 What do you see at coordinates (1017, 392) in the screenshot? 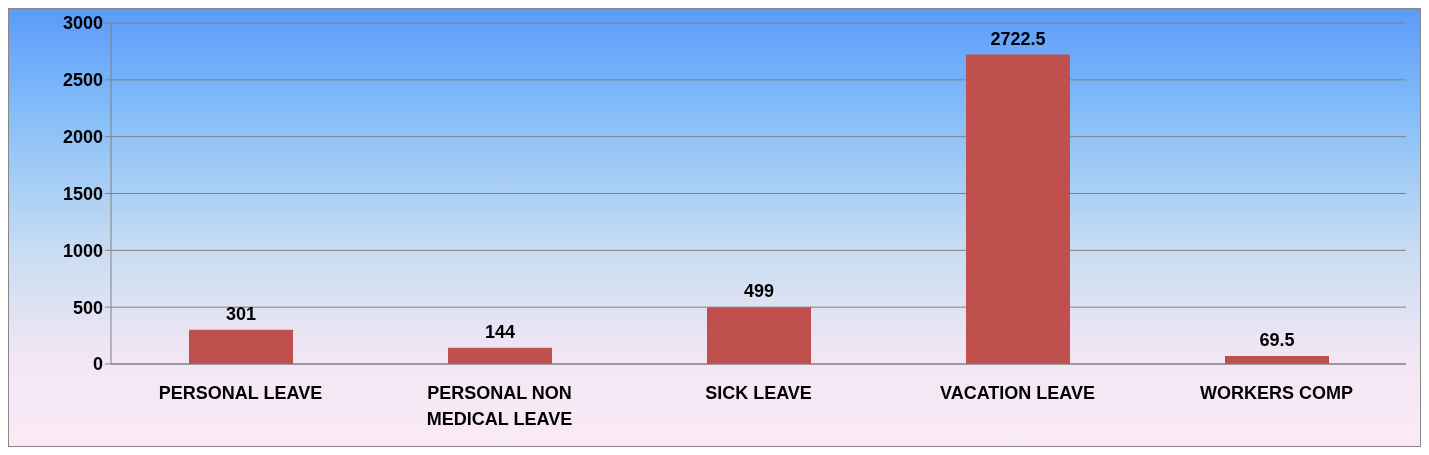
I see `x-tick-label: VACATION LEAVE` at bounding box center [1017, 392].